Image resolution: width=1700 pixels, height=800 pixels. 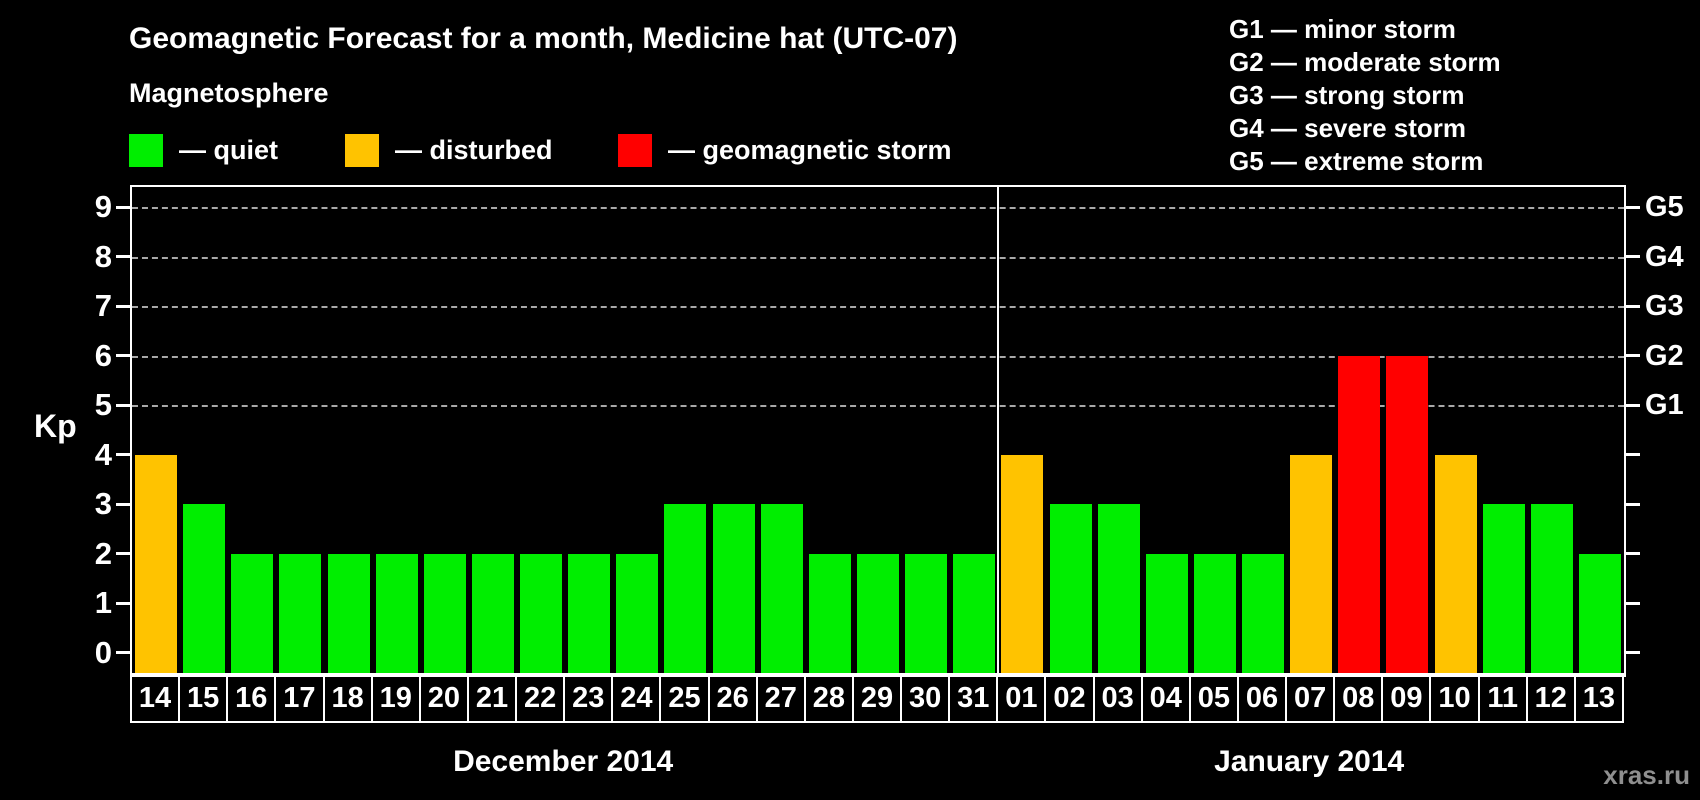 I want to click on g5-legend-line: G5 — extreme storm, so click(x=1356, y=161).